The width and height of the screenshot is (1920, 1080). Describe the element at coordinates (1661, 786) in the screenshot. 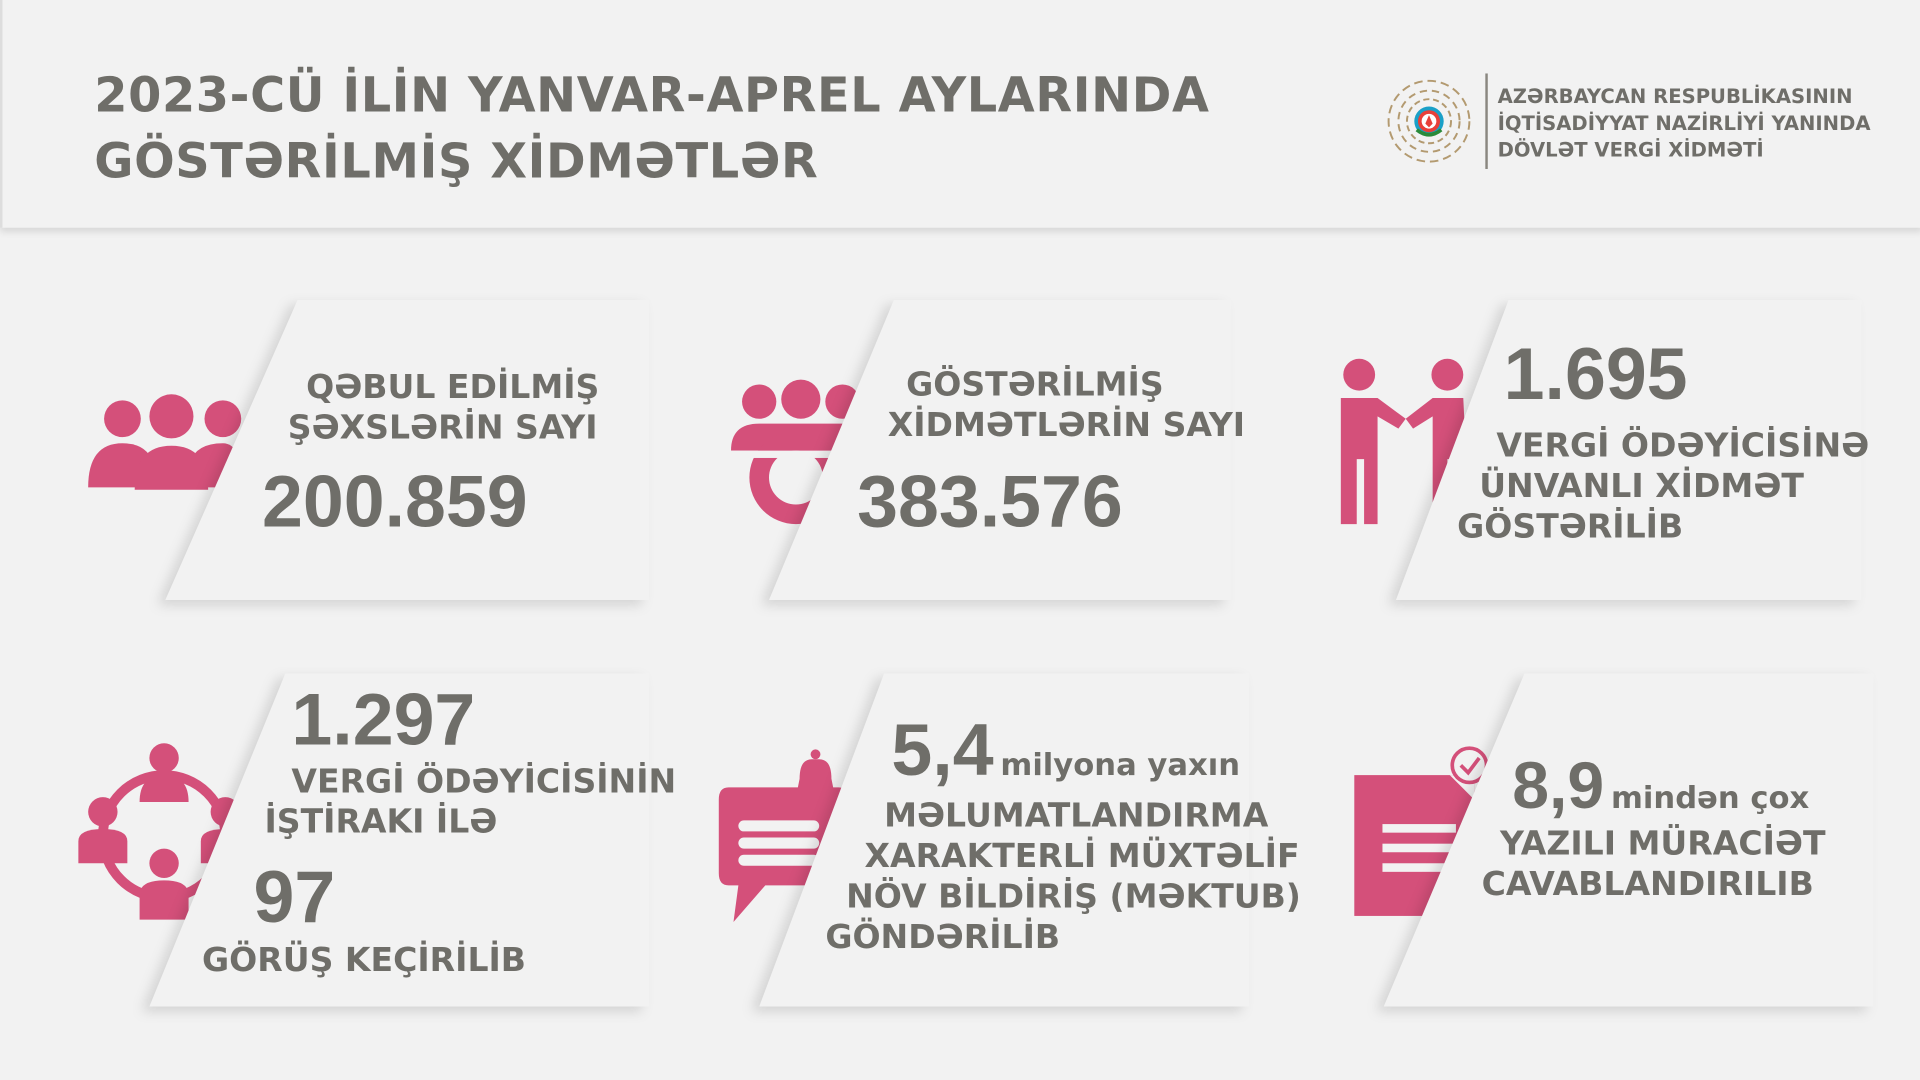

I see `card6-value-line: 8,9 mindən çox` at that location.